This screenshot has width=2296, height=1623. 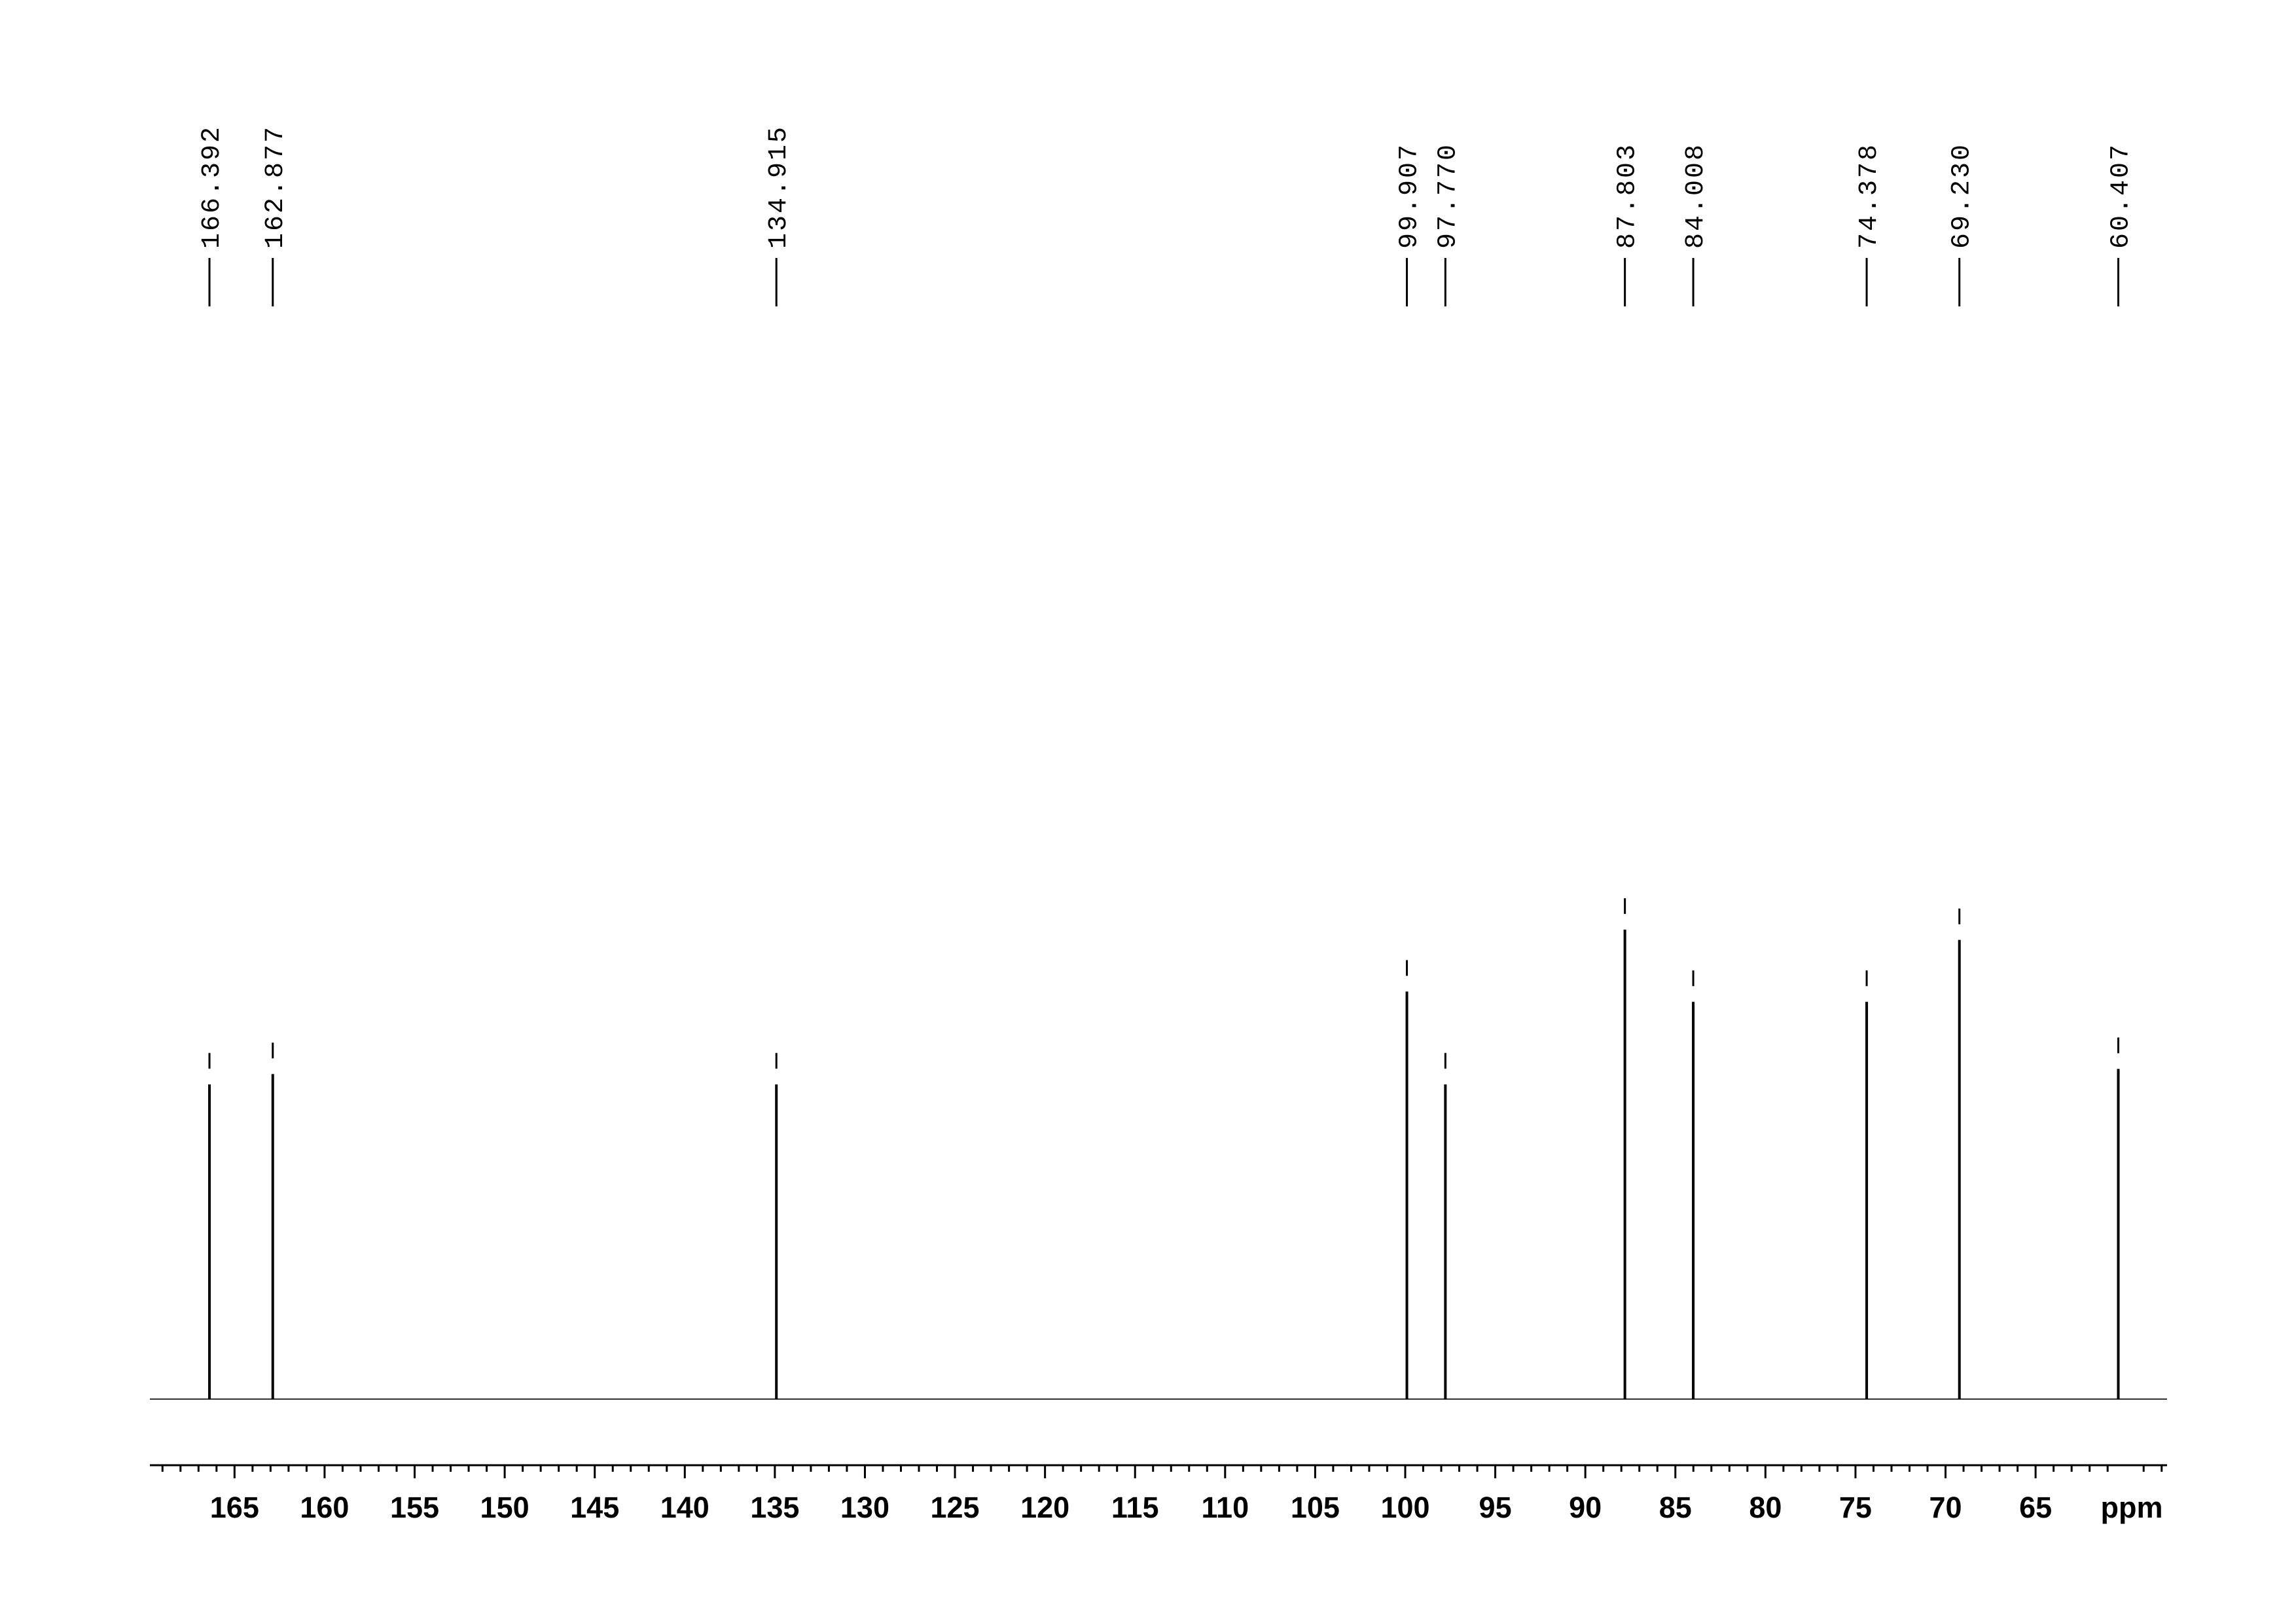 What do you see at coordinates (1855, 1507) in the screenshot?
I see `x-tick-label: 75` at bounding box center [1855, 1507].